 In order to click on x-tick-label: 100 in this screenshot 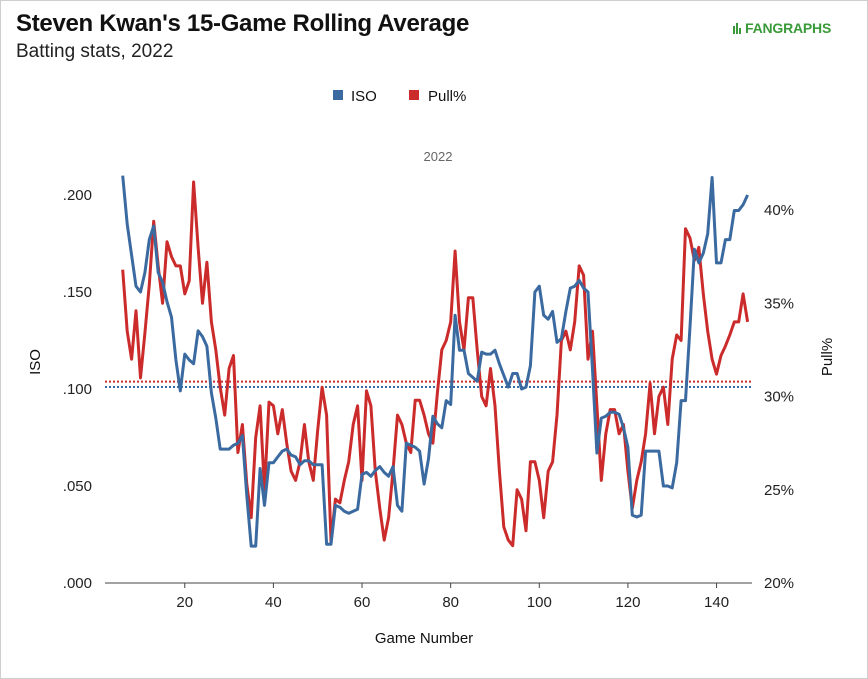, I will do `click(539, 602)`.